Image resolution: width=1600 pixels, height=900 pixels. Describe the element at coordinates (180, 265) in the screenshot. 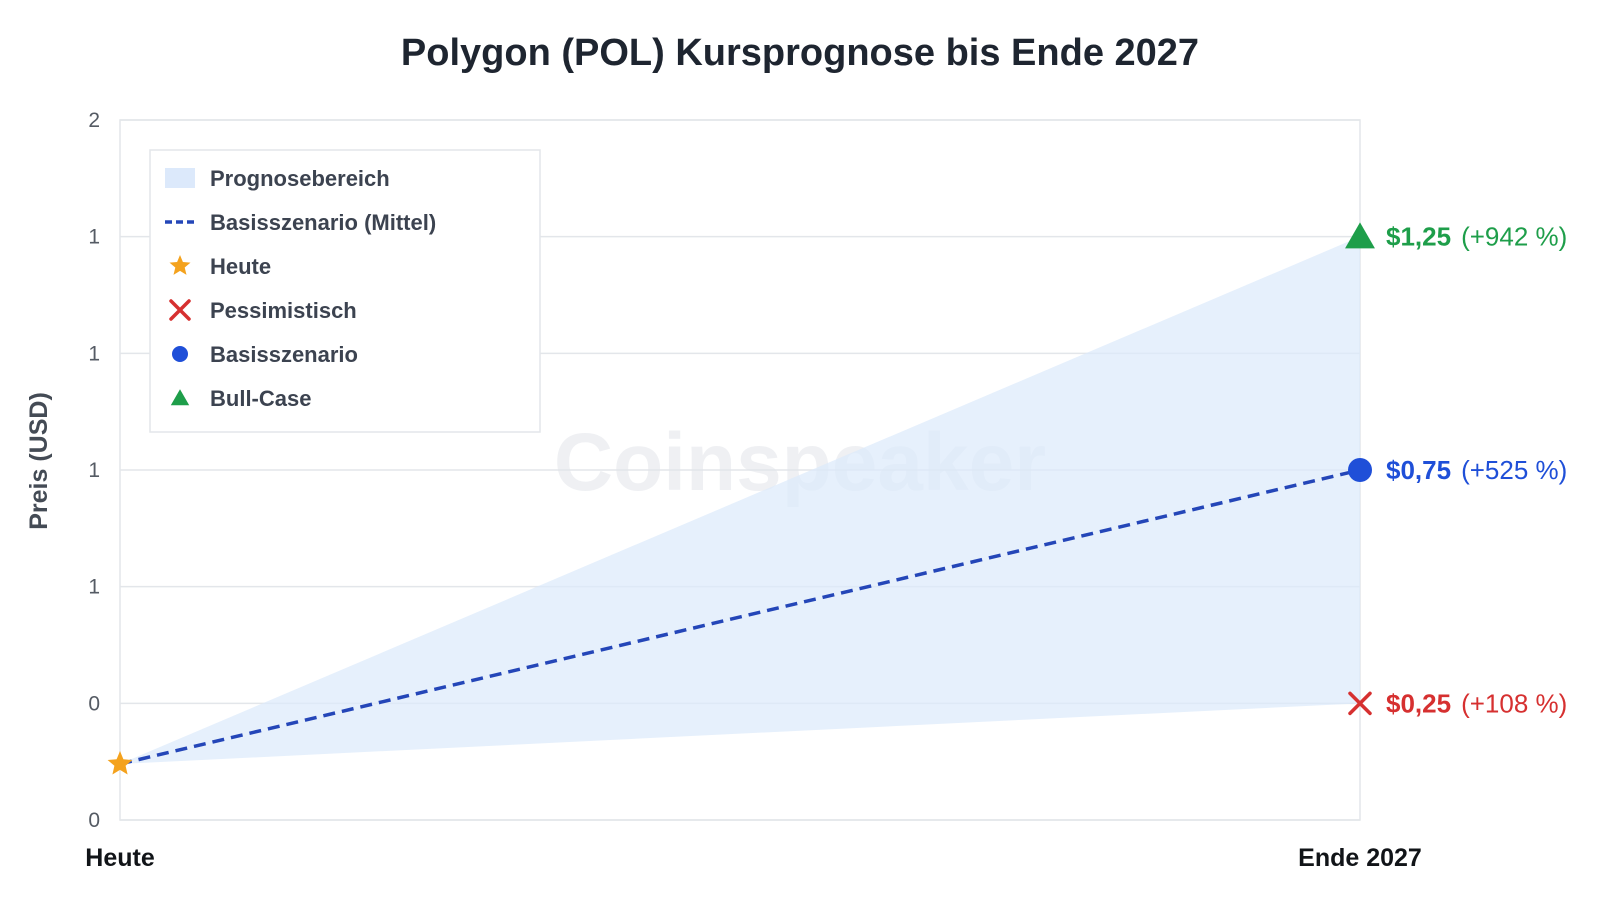

I see `legend-star-swatch` at that location.